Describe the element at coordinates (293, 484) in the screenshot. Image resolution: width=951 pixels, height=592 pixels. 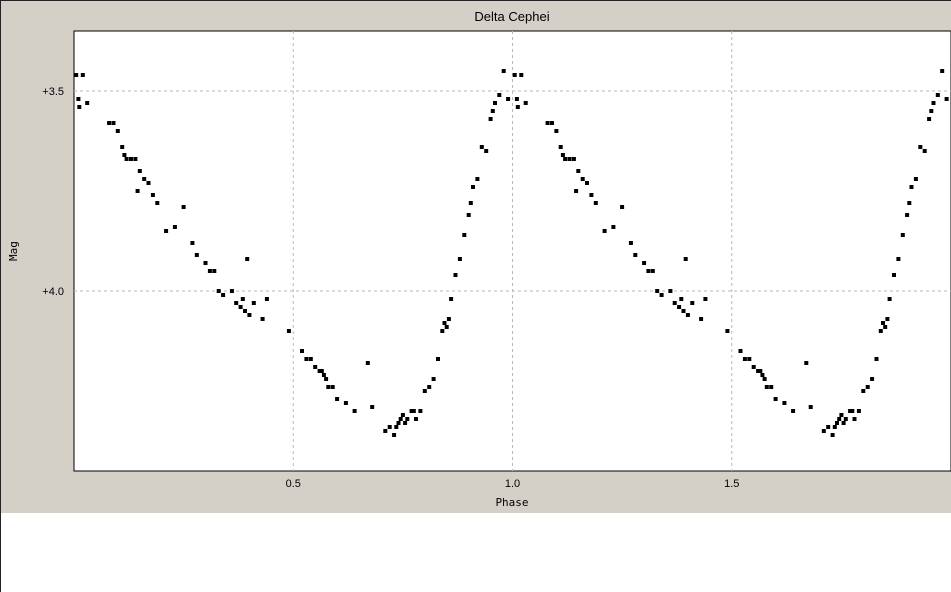
I see `x-tick-label: 0.5` at that location.